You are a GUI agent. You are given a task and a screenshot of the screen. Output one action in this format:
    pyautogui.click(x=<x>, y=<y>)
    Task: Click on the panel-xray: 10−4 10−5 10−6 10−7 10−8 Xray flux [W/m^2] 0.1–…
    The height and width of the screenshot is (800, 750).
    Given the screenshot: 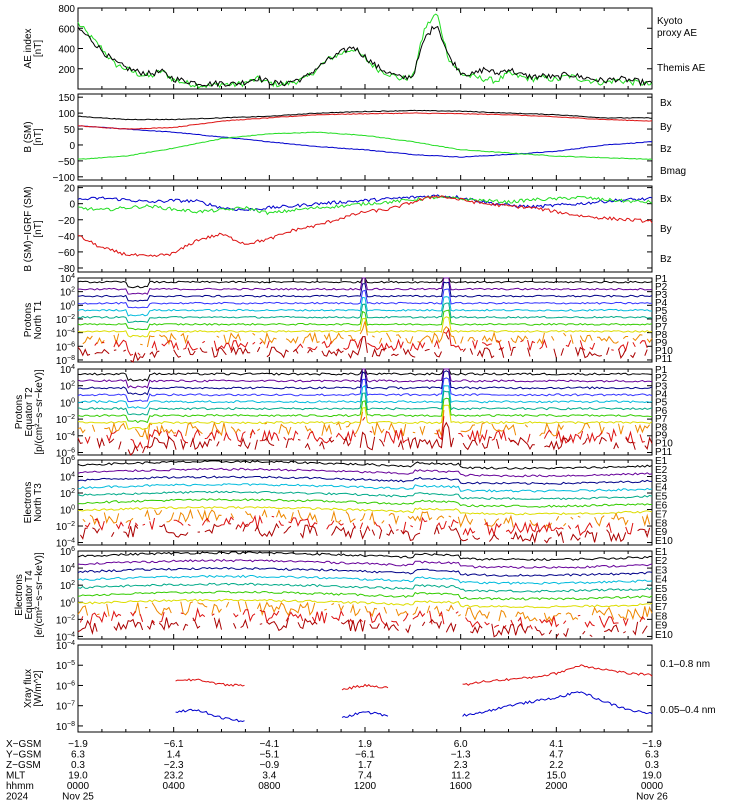 What is the action you would take?
    pyautogui.click(x=369, y=686)
    